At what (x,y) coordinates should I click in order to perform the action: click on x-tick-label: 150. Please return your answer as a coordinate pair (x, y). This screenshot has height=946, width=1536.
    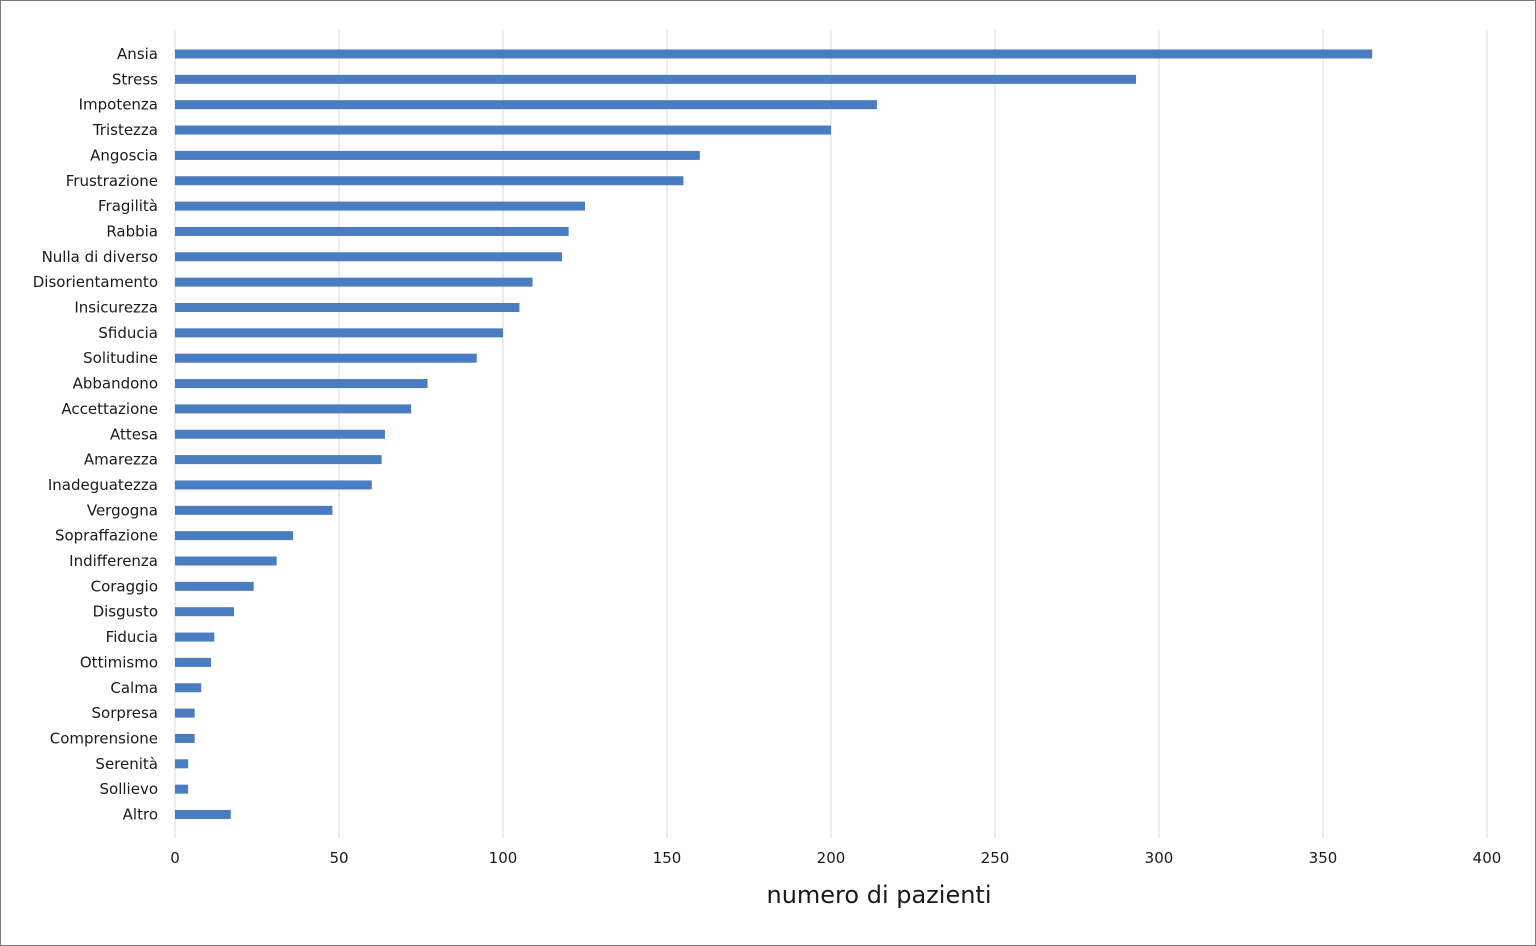
    Looking at the image, I should click on (667, 858).